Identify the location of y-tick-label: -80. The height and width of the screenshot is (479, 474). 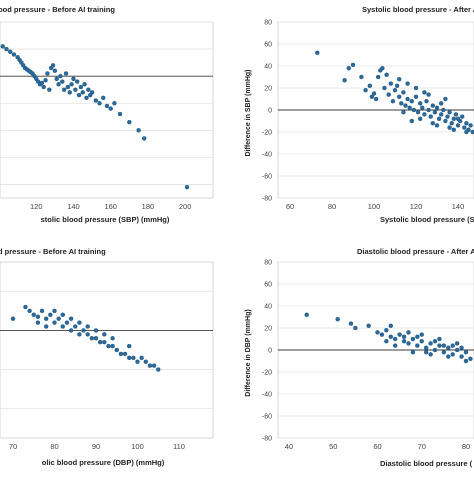
(267, 199).